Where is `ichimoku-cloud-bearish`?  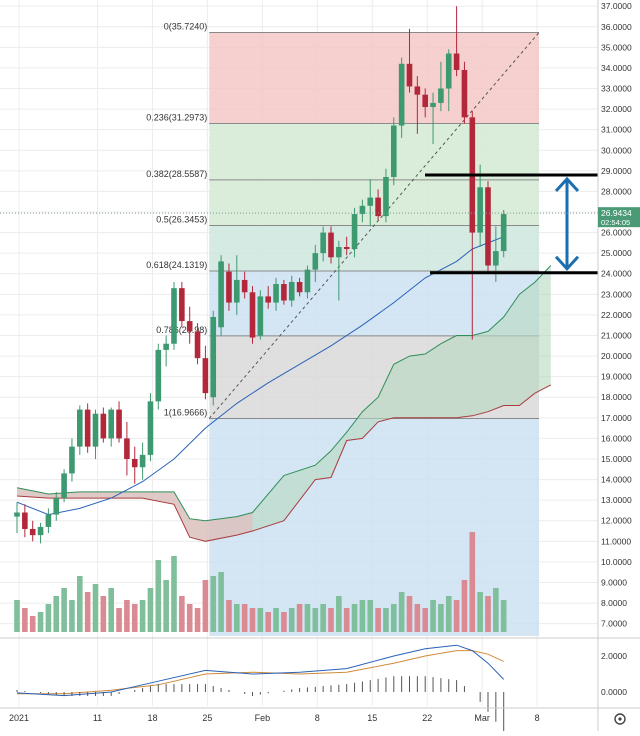 ichimoku-cloud-bearish is located at coordinates (135, 514).